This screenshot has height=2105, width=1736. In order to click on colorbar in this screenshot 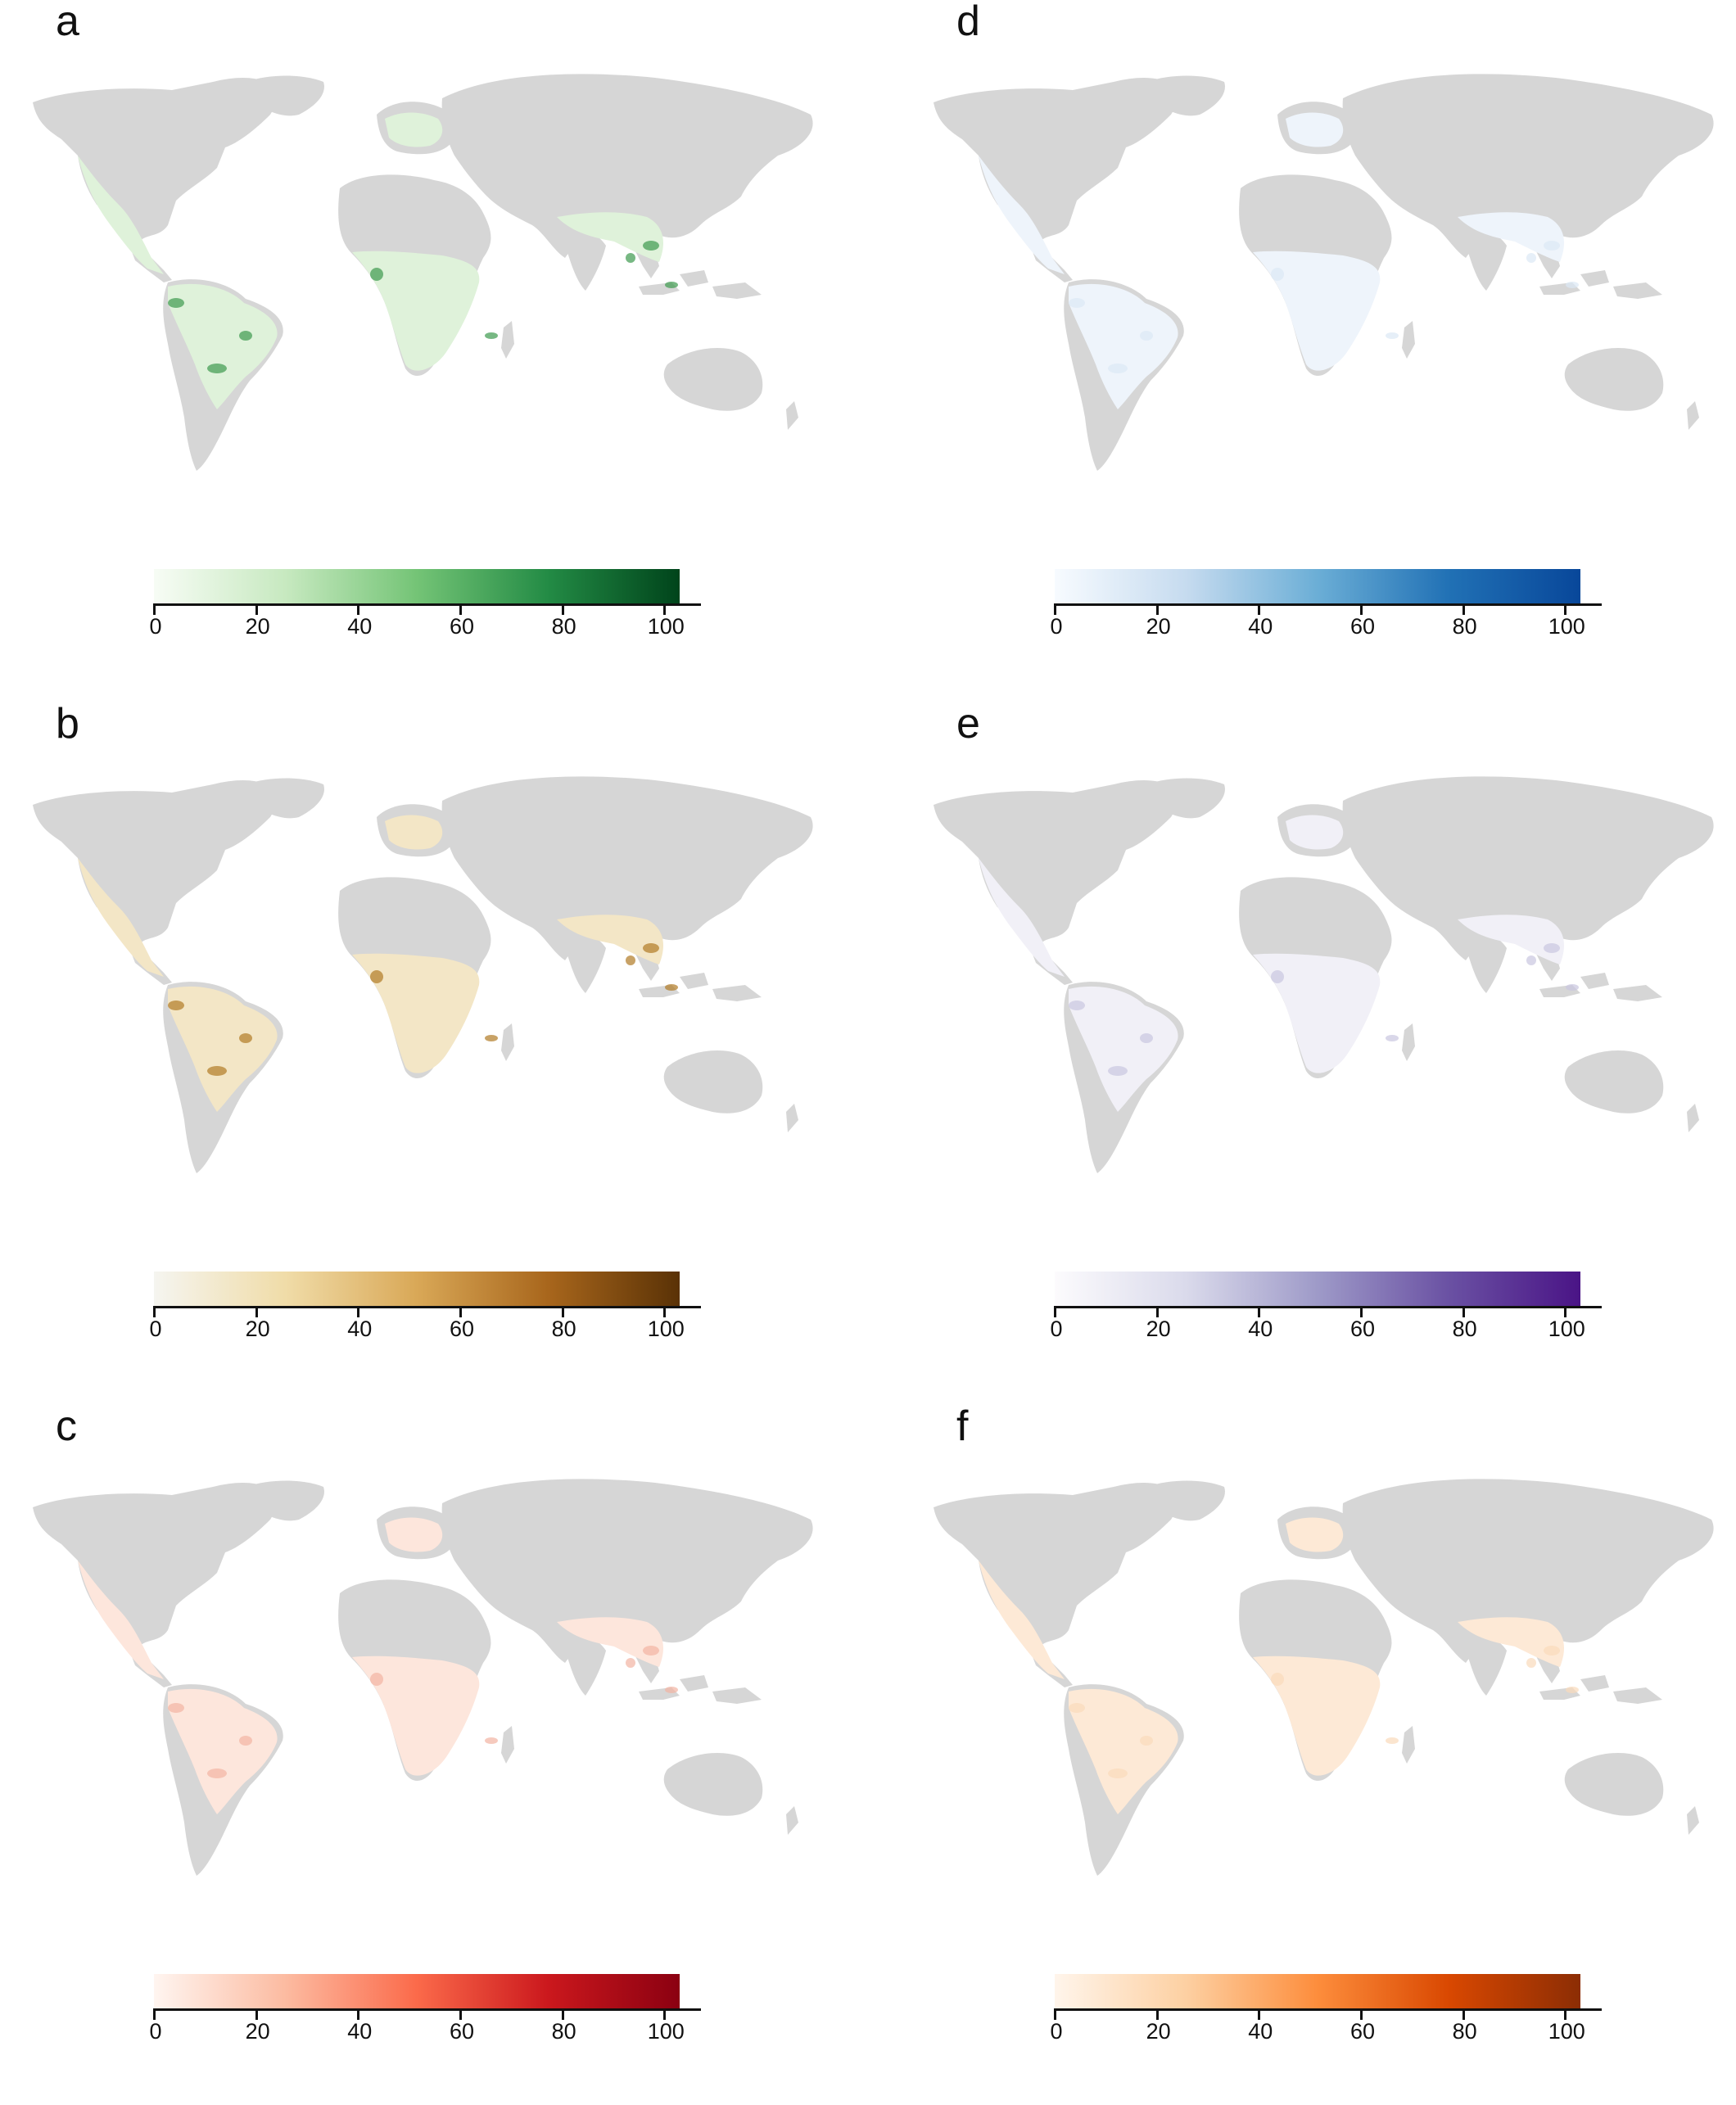, I will do `click(1317, 586)`.